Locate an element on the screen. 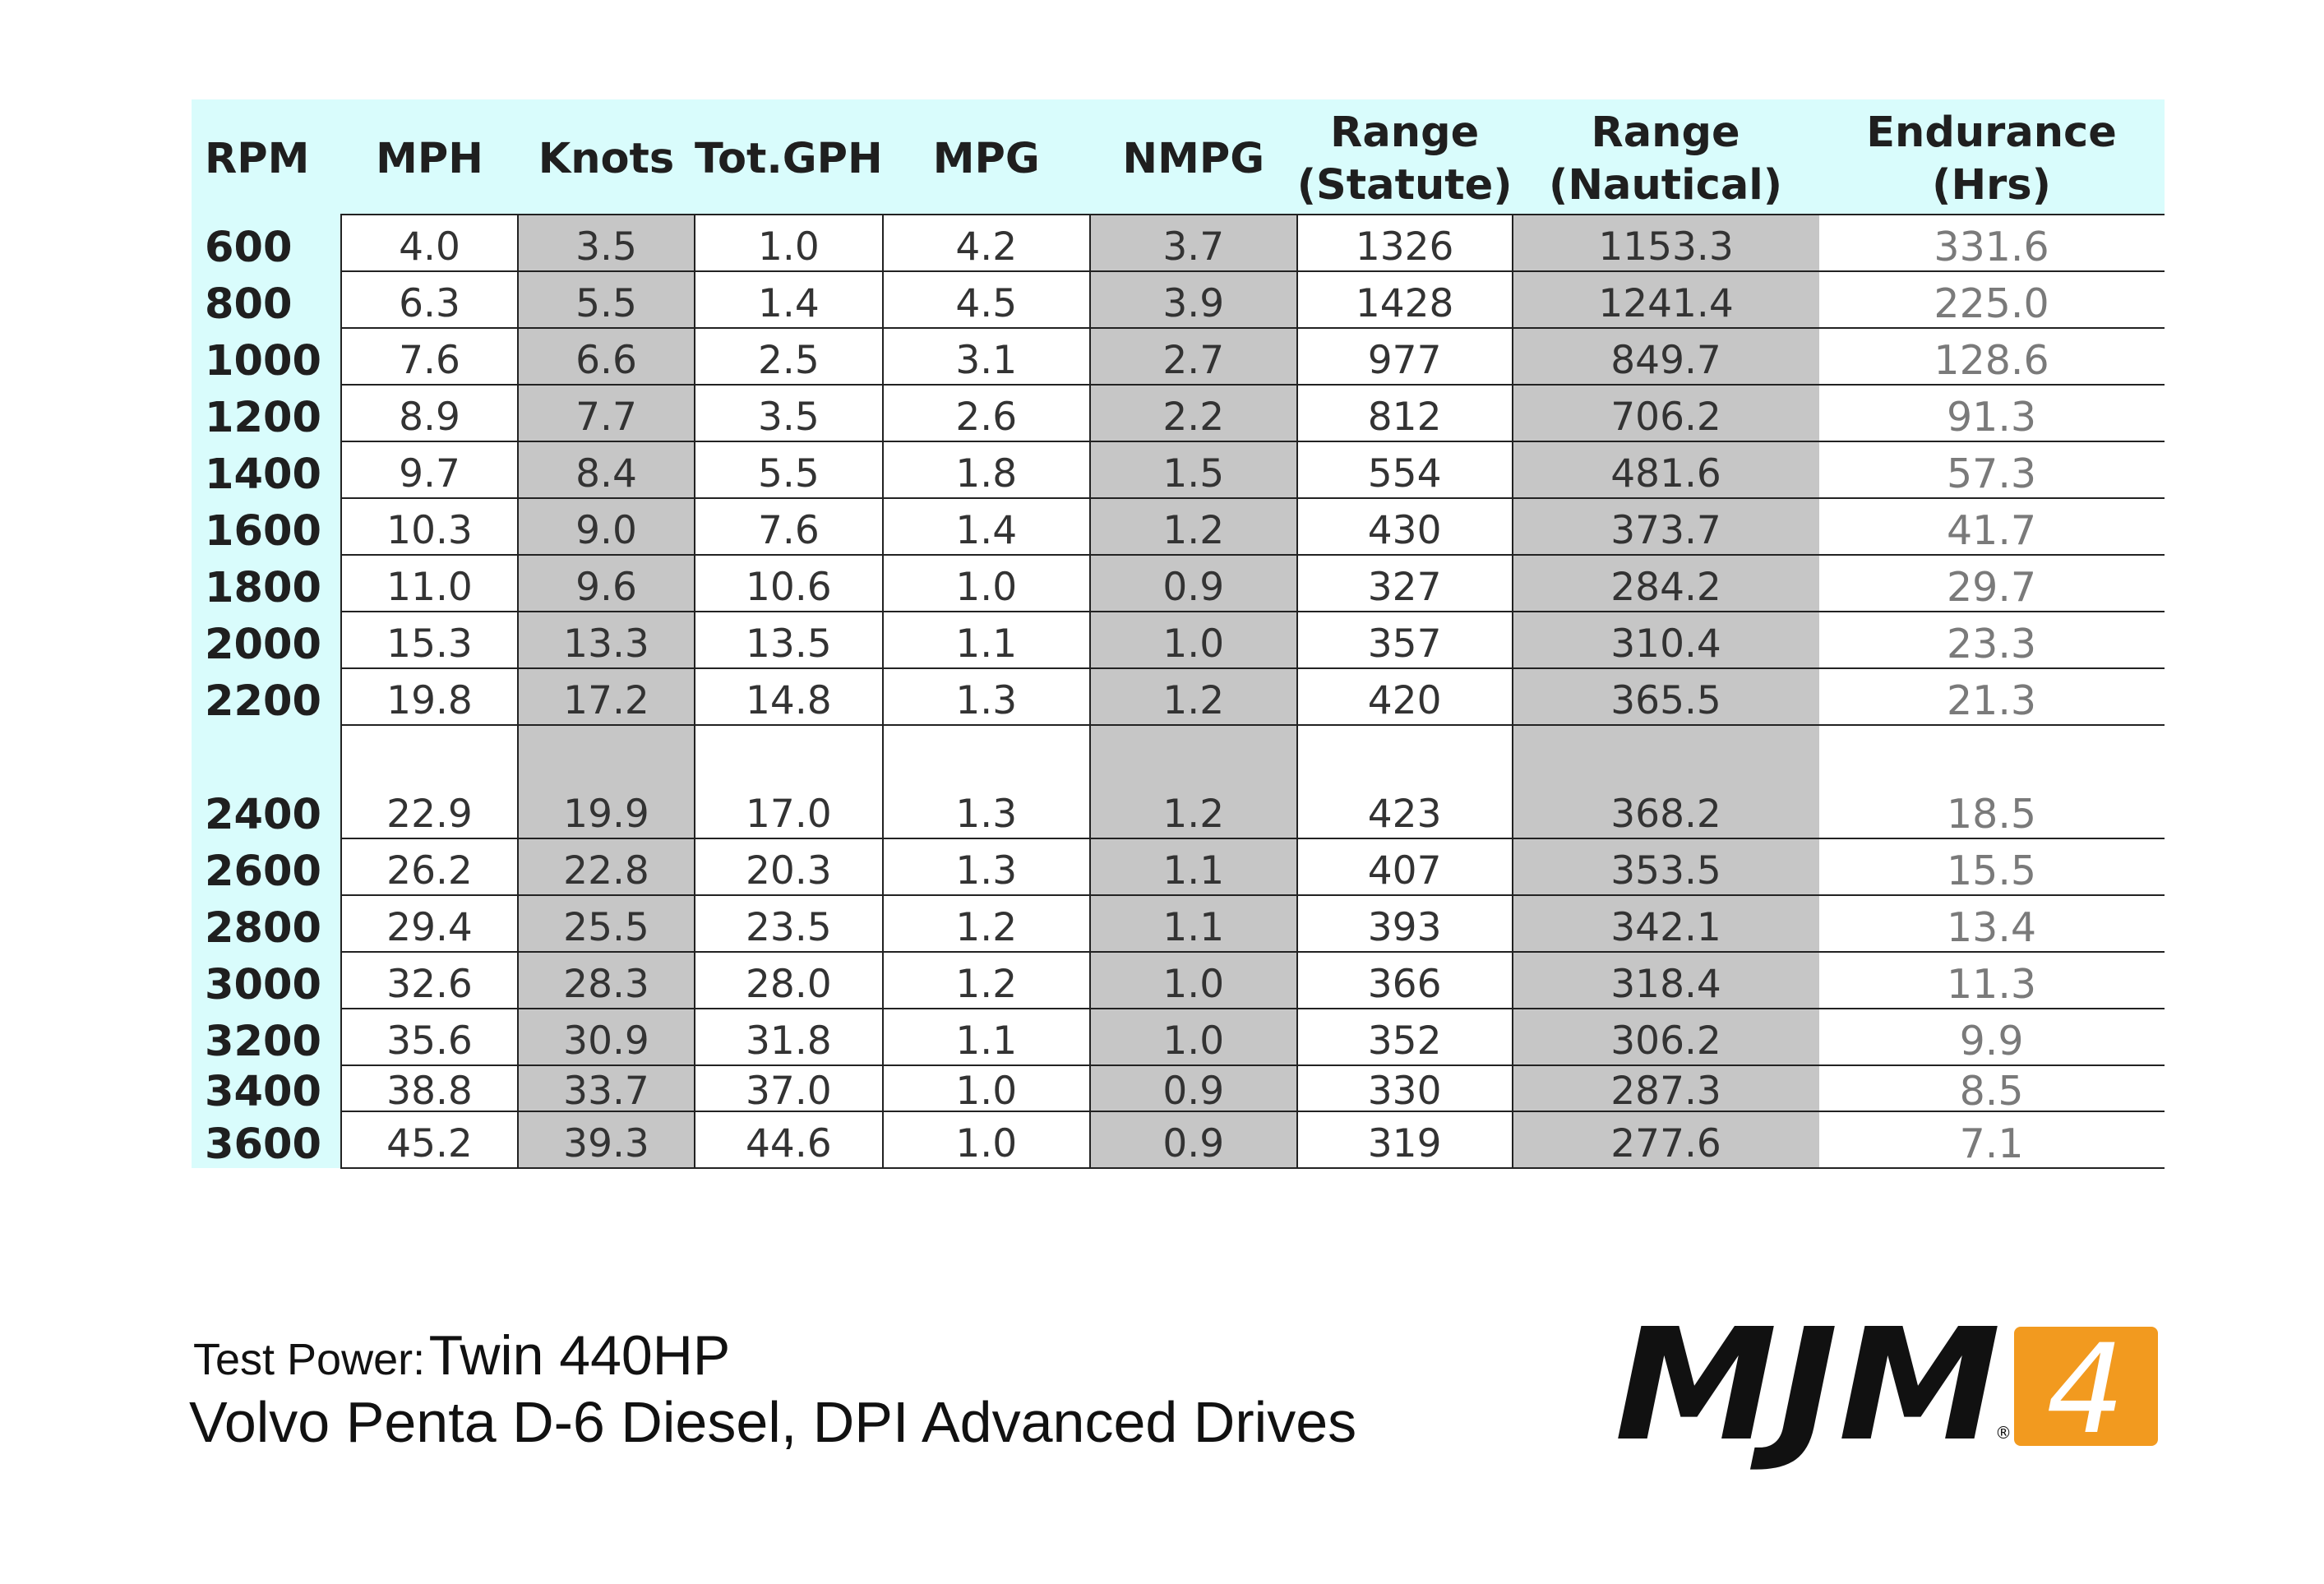 This screenshot has height=1584, width=2324. cell-mpg: 3.1 is located at coordinates (985, 356).